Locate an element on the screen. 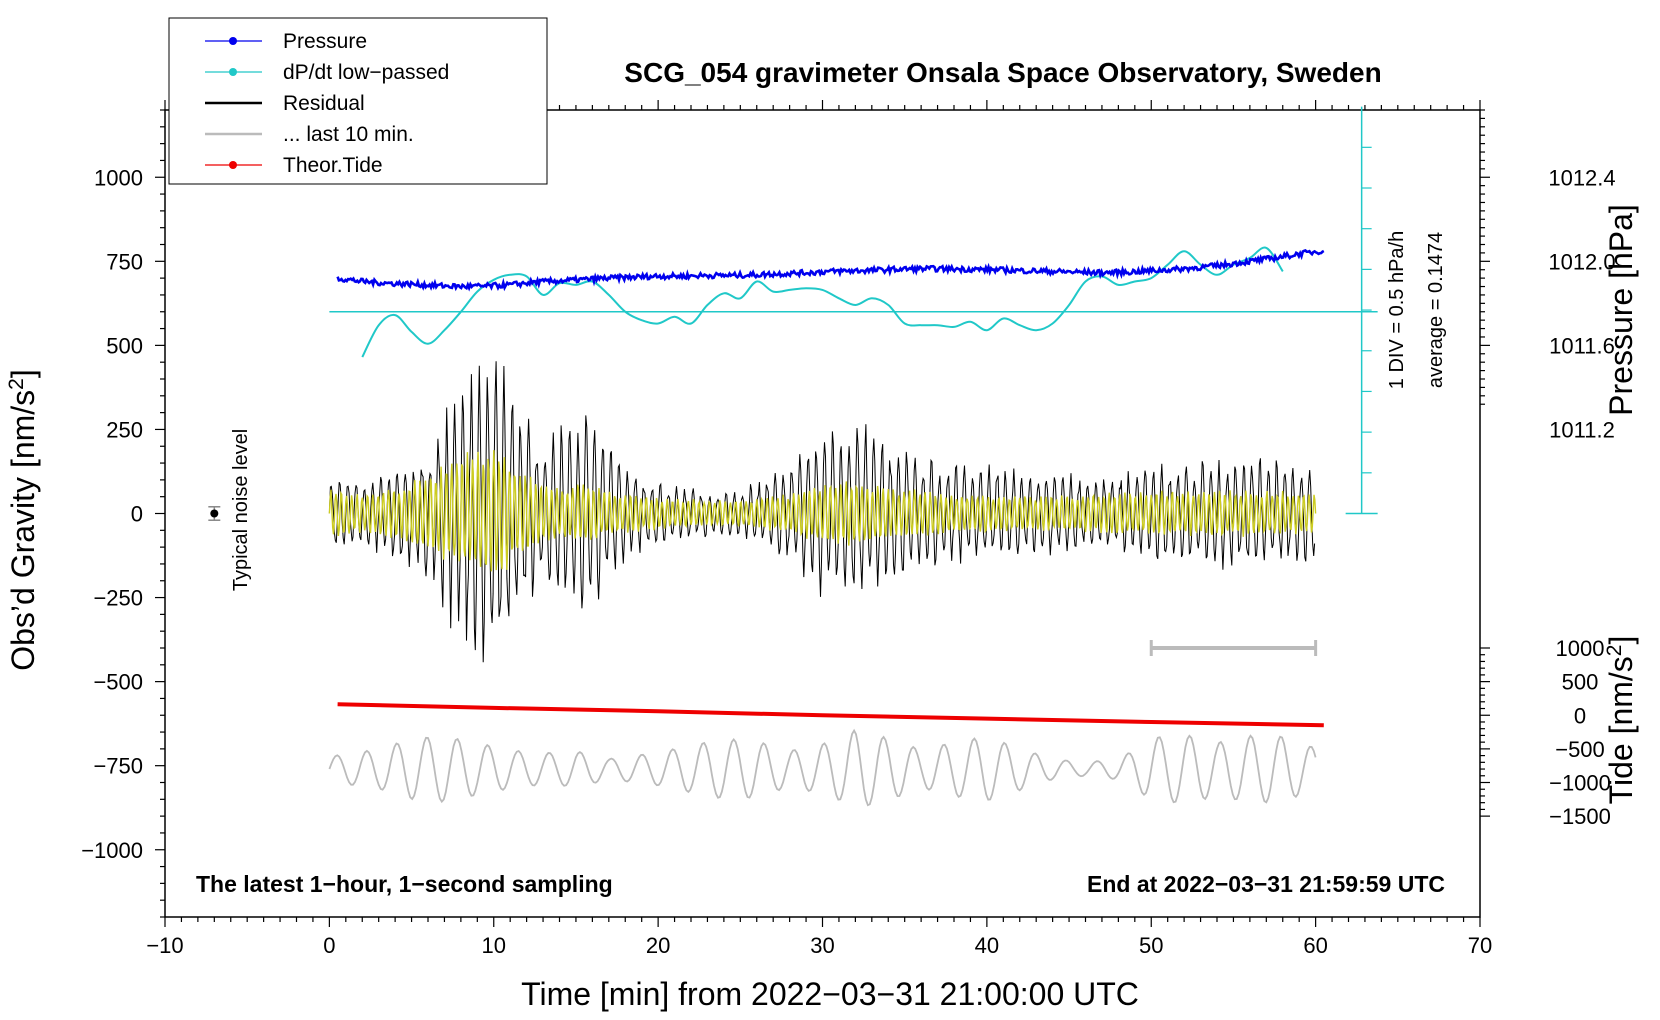 This screenshot has width=1660, height=1020. x-tick-label: 60 is located at coordinates (1315, 945).